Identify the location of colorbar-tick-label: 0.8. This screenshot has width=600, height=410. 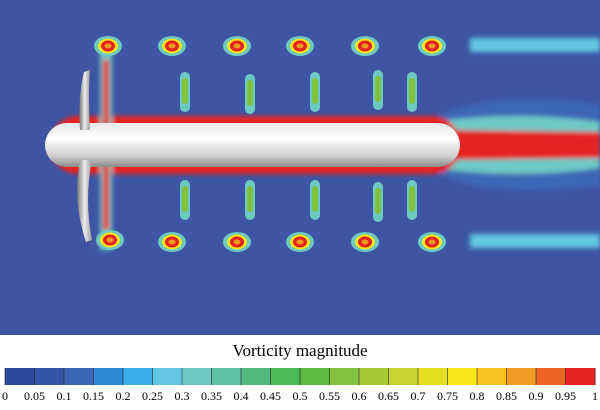
(477, 396).